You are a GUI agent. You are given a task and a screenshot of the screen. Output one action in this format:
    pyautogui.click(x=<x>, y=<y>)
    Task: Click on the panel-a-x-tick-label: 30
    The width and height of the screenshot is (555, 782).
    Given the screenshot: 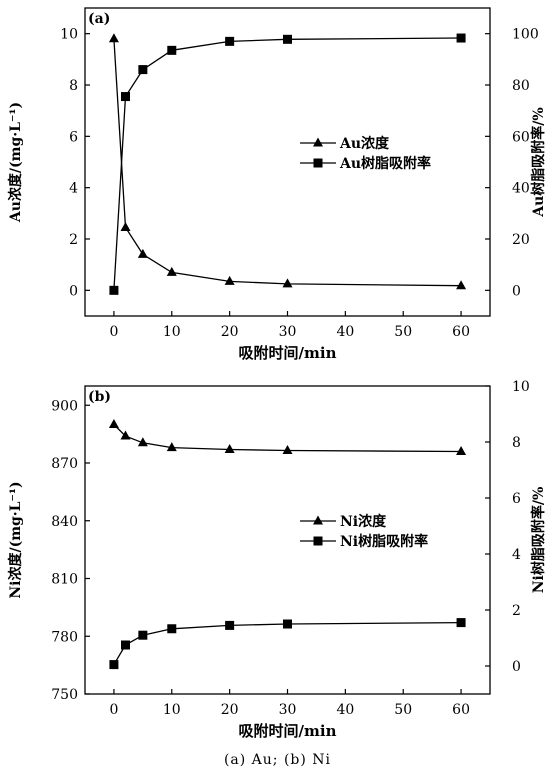 What is the action you would take?
    pyautogui.click(x=288, y=332)
    